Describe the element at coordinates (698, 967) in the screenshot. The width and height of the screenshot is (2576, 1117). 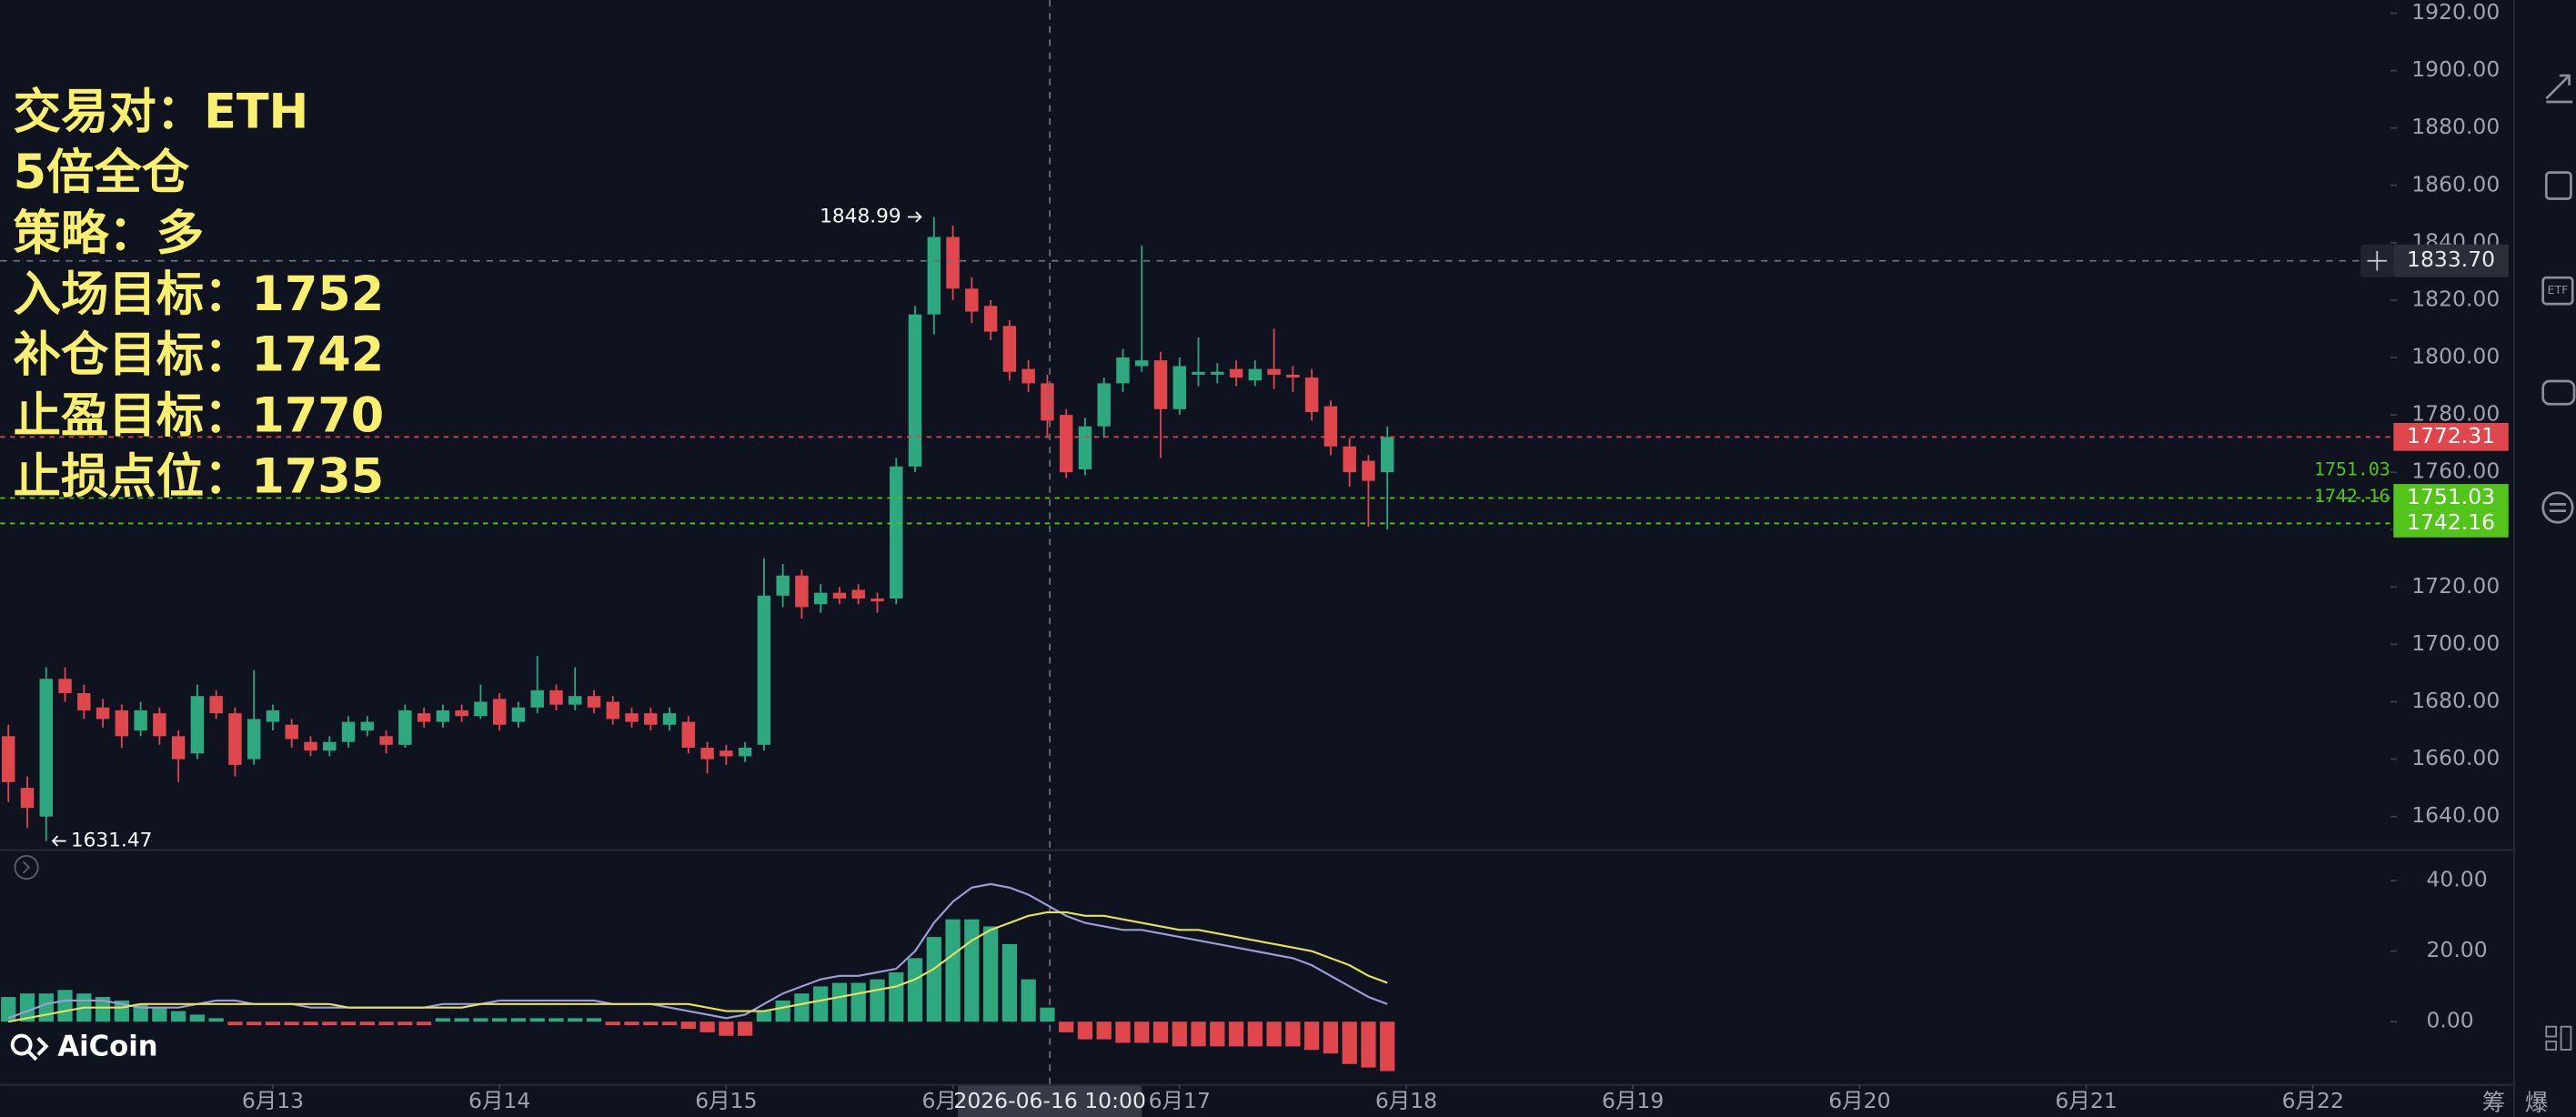
I see `macd-line` at that location.